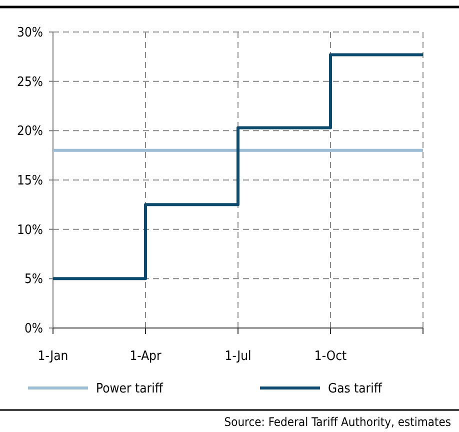 The height and width of the screenshot is (432, 459). I want to click on y-tick-label: 25%, so click(30, 82).